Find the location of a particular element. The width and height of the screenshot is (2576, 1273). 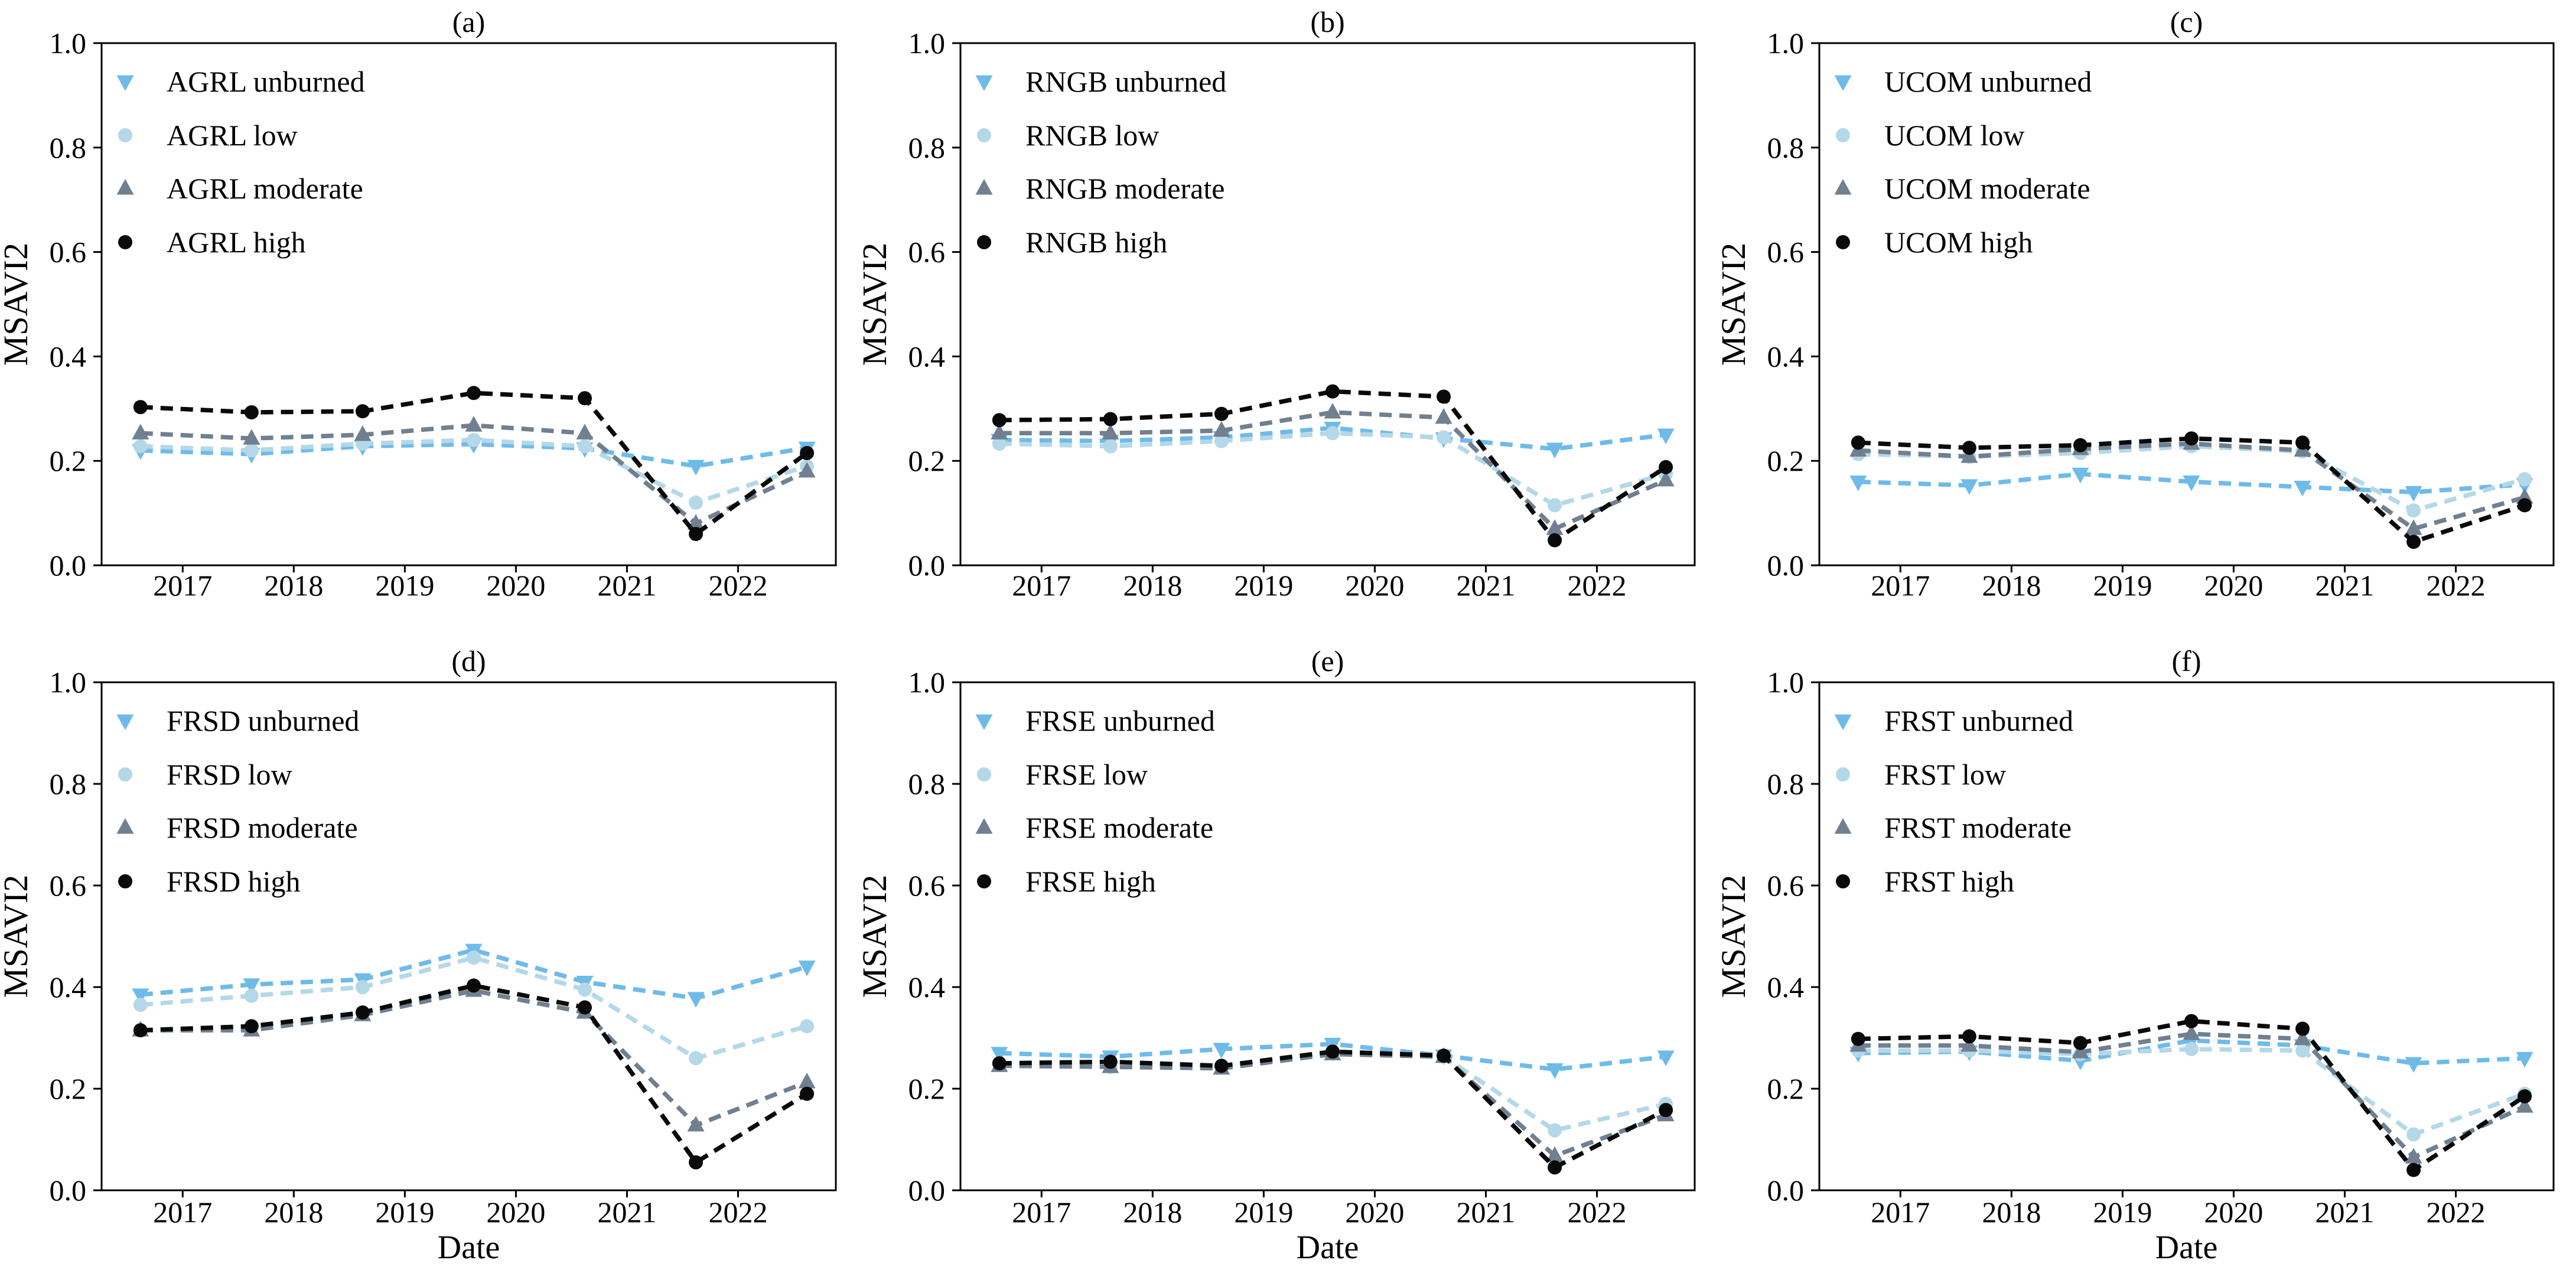

legend-entry-moderate: FRSD moderate is located at coordinates (237, 828).